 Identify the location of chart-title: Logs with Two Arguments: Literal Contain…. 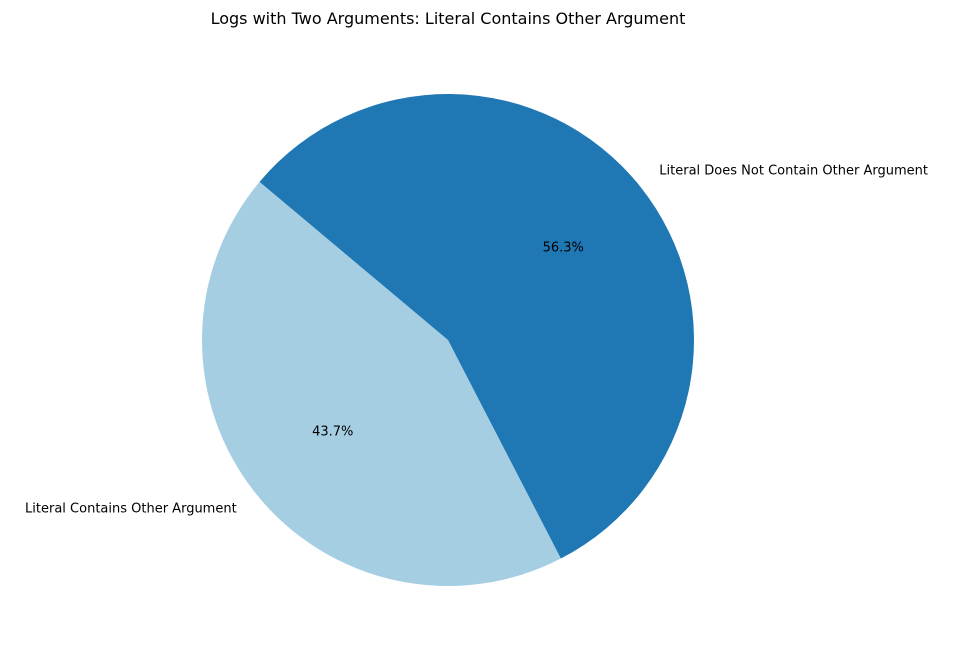
(448, 18).